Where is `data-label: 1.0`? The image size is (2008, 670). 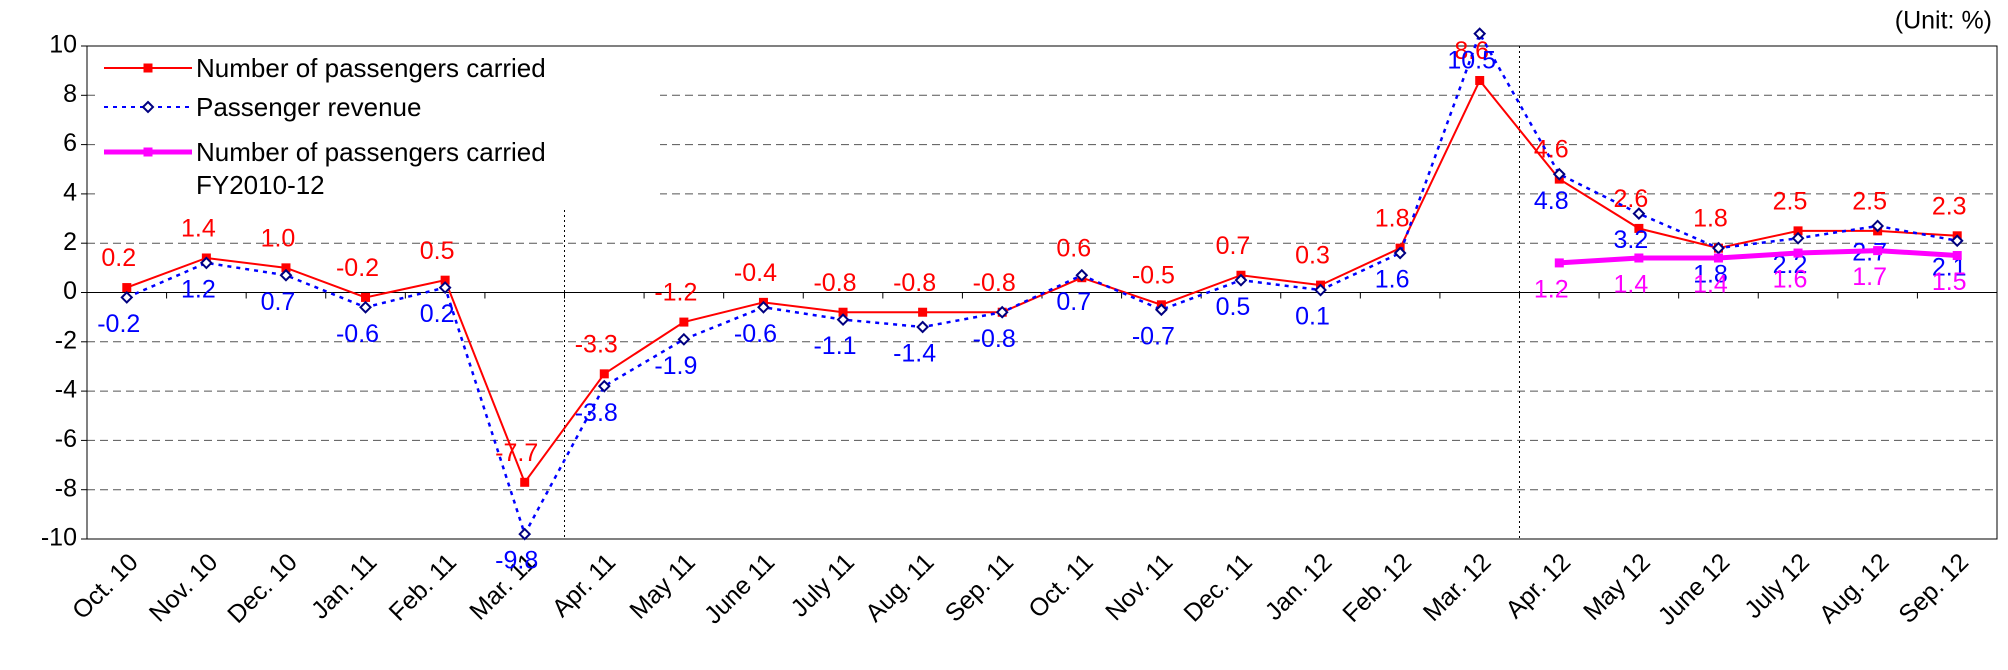
data-label: 1.0 is located at coordinates (278, 238).